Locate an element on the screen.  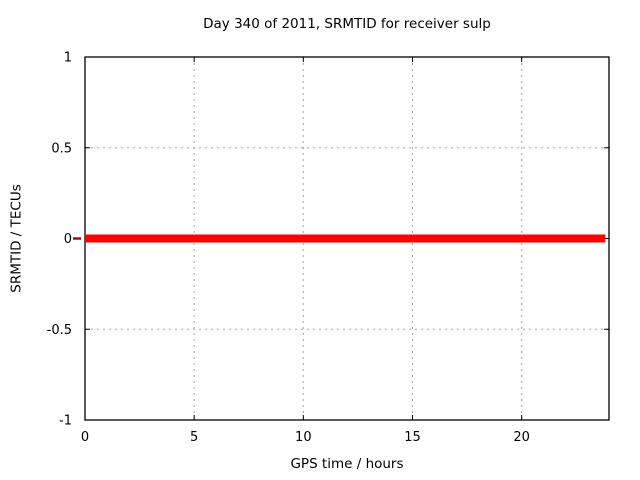
x-tick-label: 20 is located at coordinates (521, 437).